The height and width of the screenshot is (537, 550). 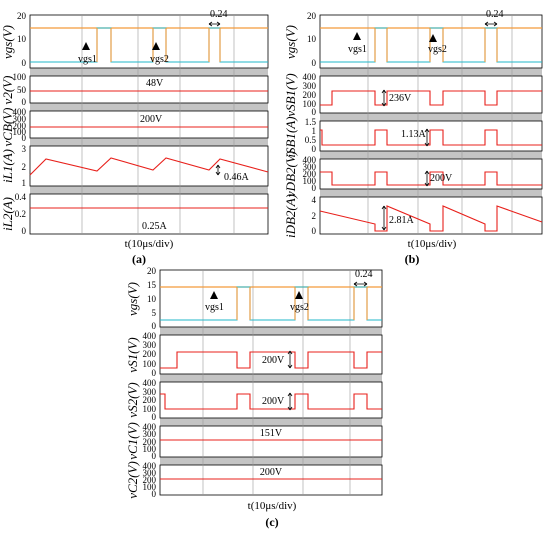 I want to click on vsb1-value: 236V, so click(x=400, y=98).